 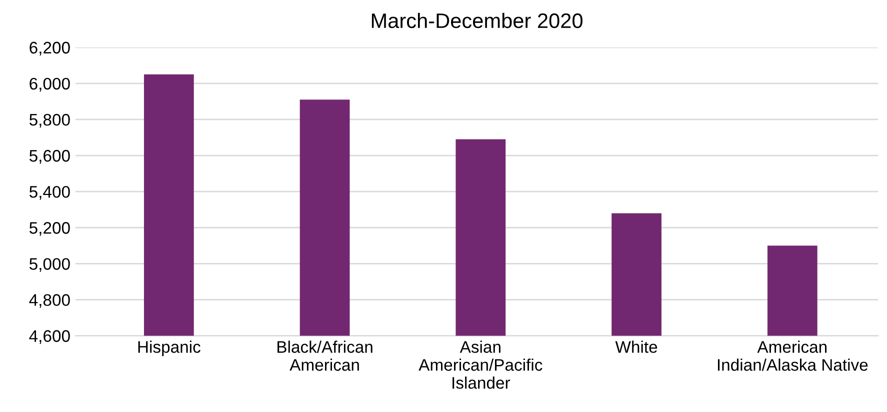 I want to click on y-tick-label: 4,800, so click(x=49, y=301).